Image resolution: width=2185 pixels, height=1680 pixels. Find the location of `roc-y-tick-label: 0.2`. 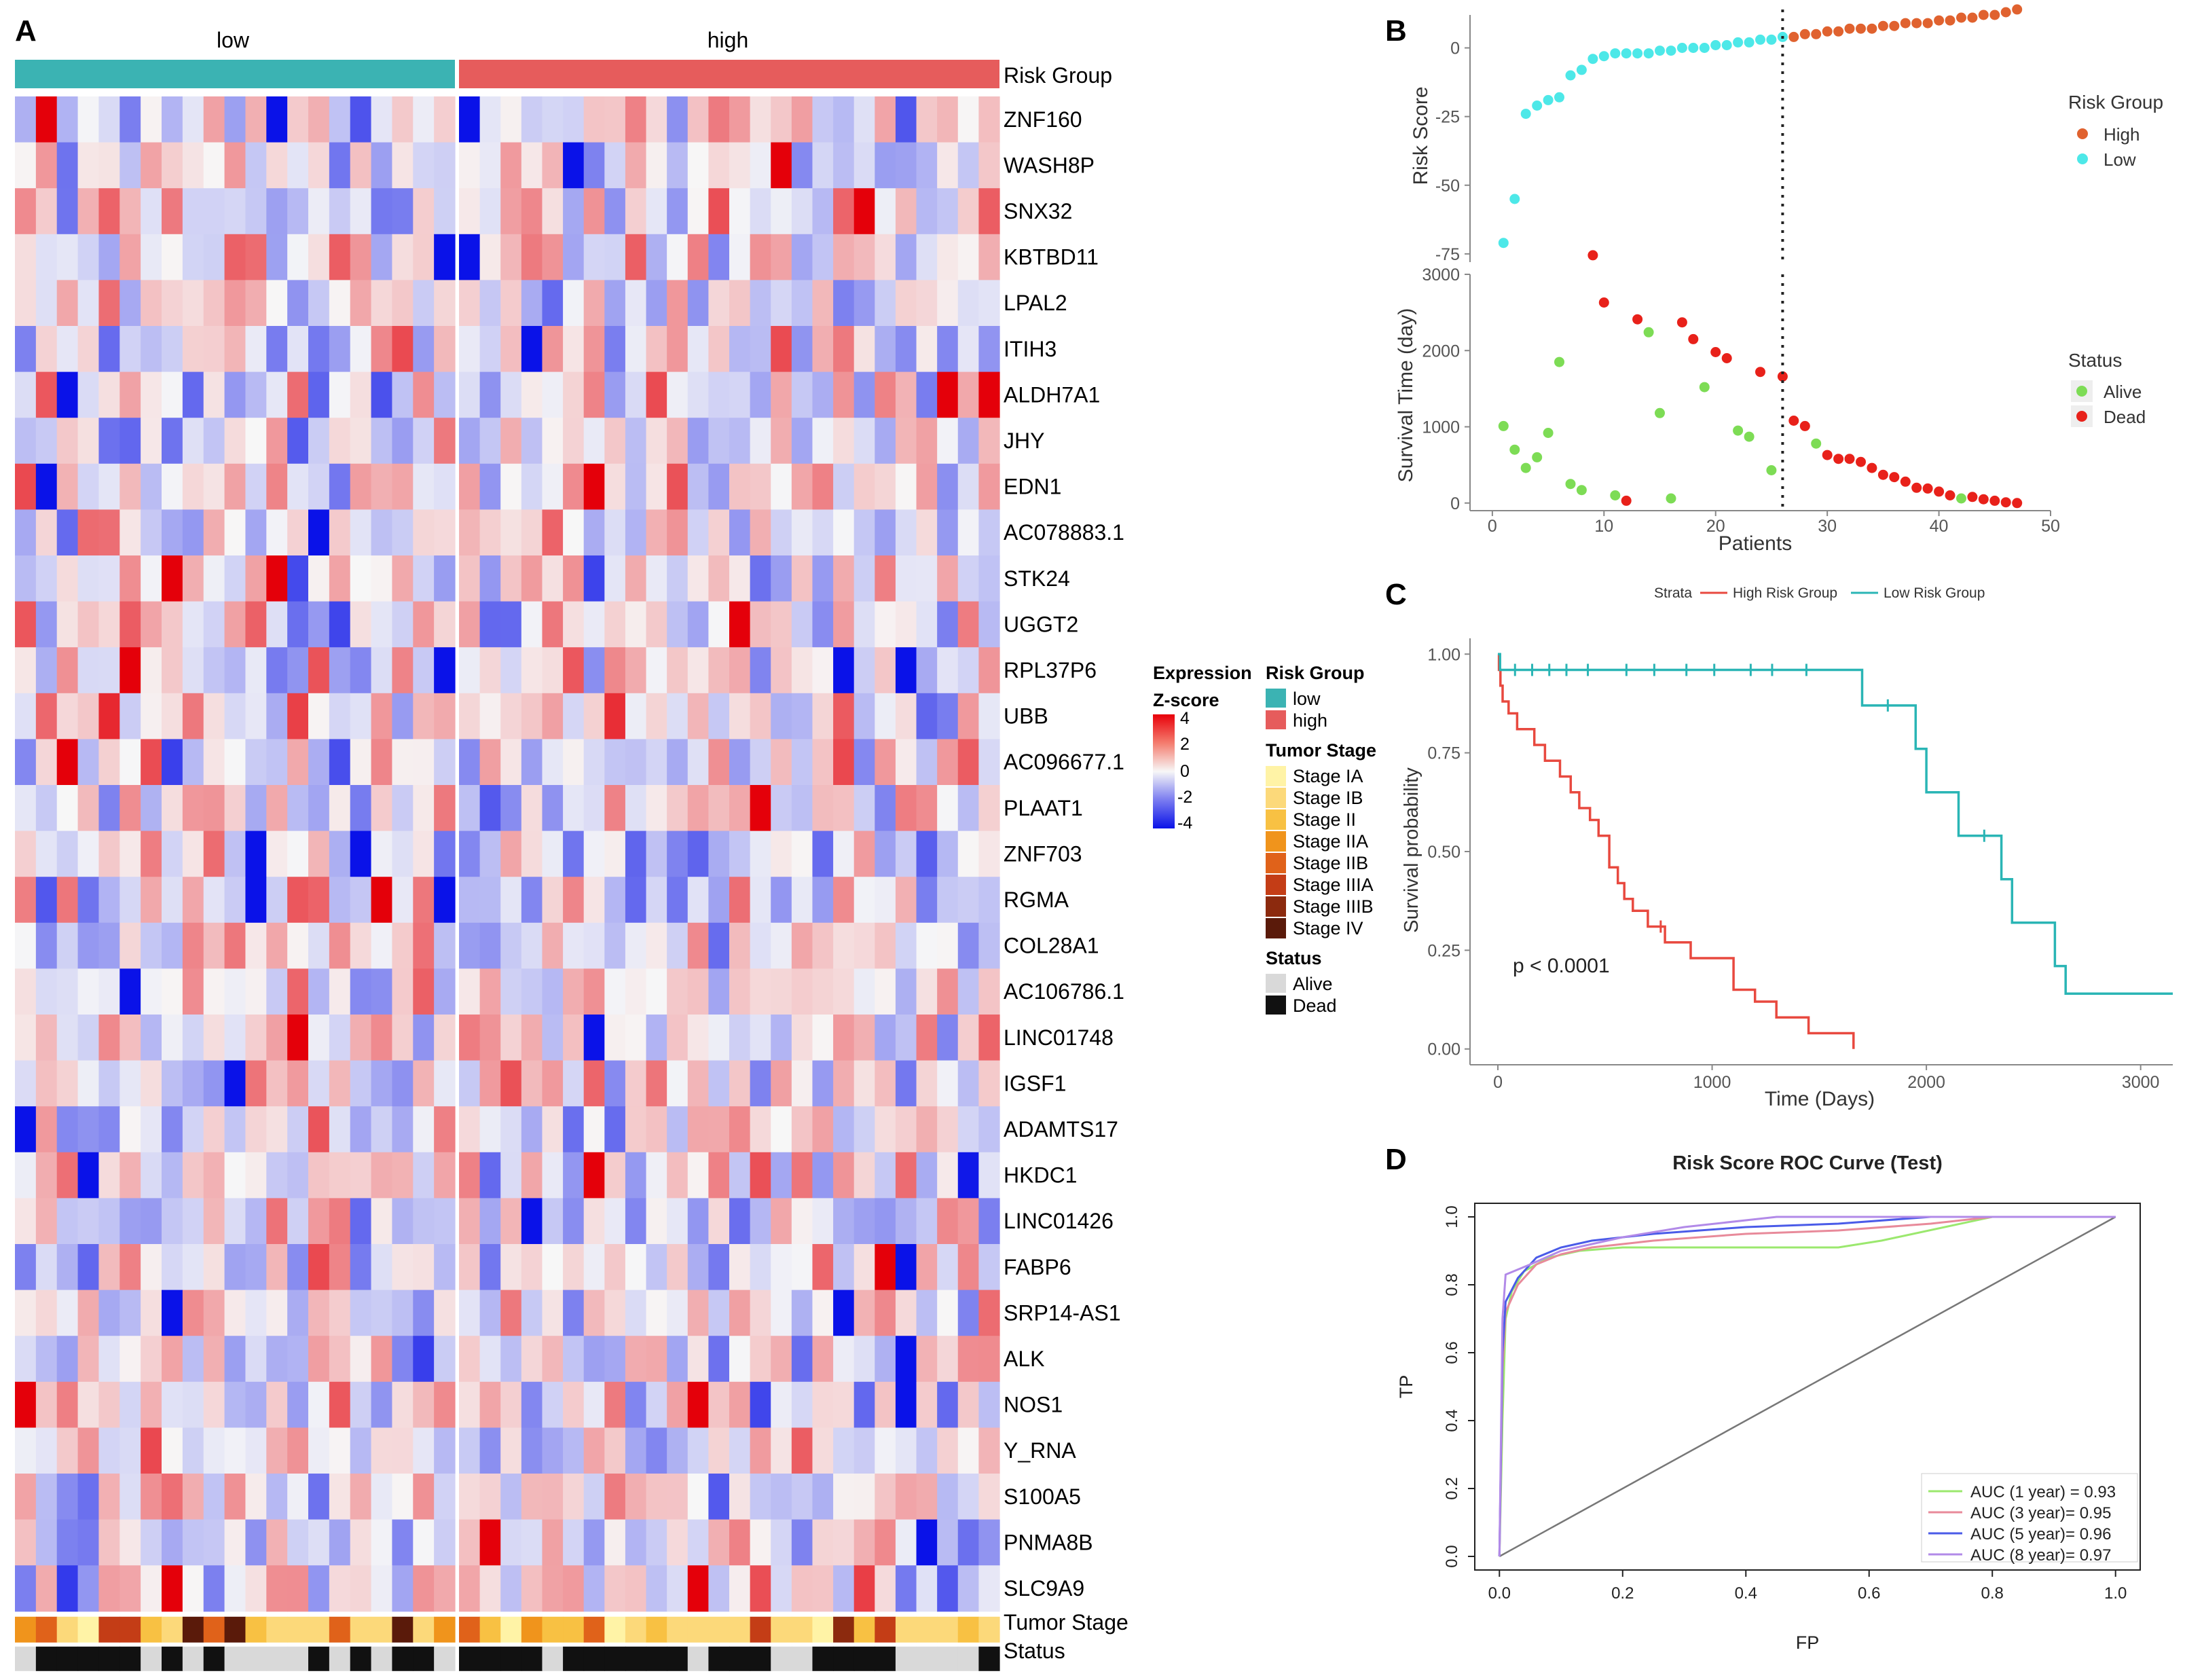

roc-y-tick-label: 0.2 is located at coordinates (1452, 1488).